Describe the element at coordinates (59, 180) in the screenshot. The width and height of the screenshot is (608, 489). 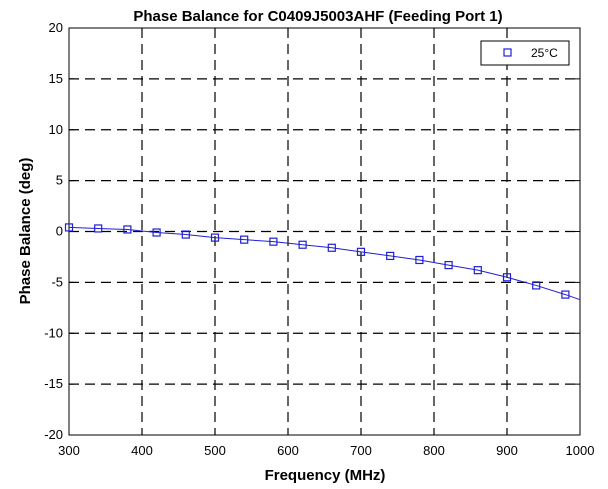
I see `y-tick-label: 5` at that location.